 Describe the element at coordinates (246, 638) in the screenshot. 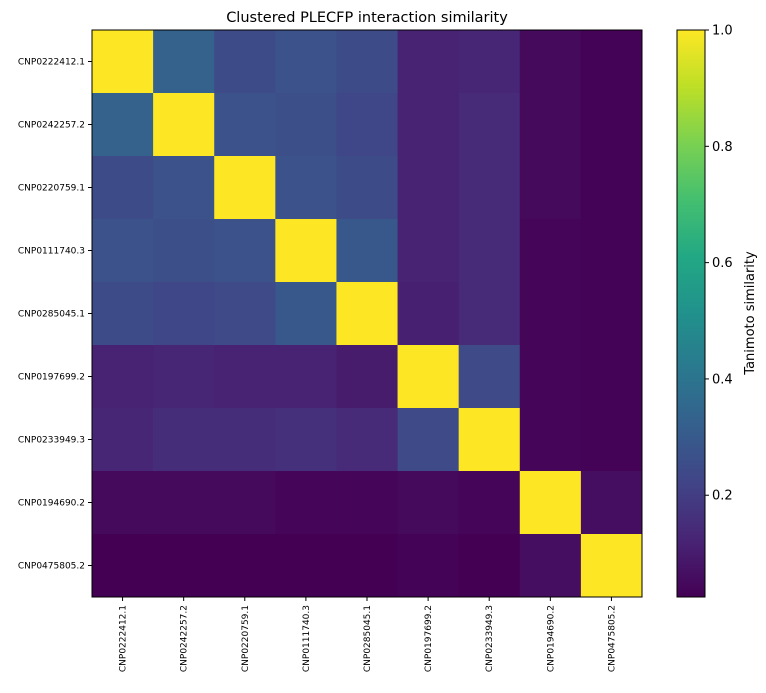

I see `x-tick-label: CNP0220759.1` at that location.